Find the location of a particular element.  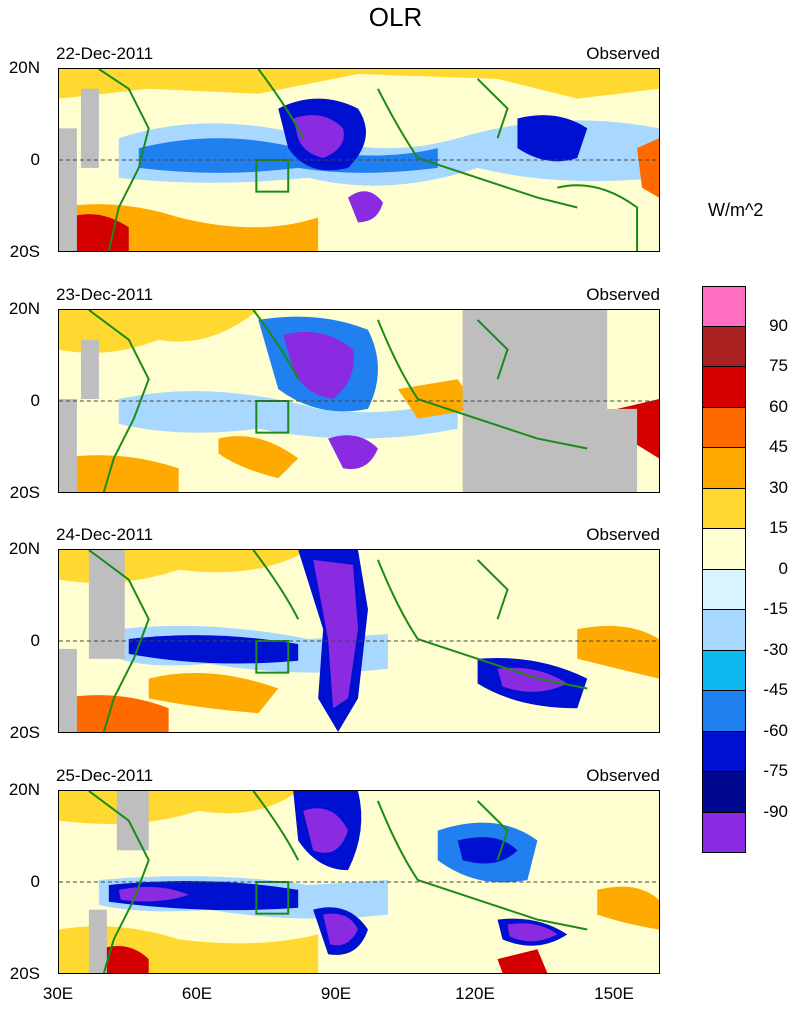

colorbar-tick-label: 45 is located at coordinates (778, 446).